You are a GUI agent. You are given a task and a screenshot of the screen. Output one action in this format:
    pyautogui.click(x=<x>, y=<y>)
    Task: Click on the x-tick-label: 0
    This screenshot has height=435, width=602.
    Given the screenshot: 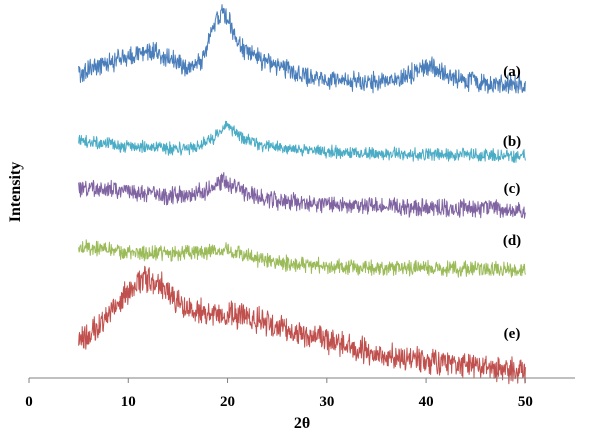 What is the action you would take?
    pyautogui.click(x=29, y=402)
    